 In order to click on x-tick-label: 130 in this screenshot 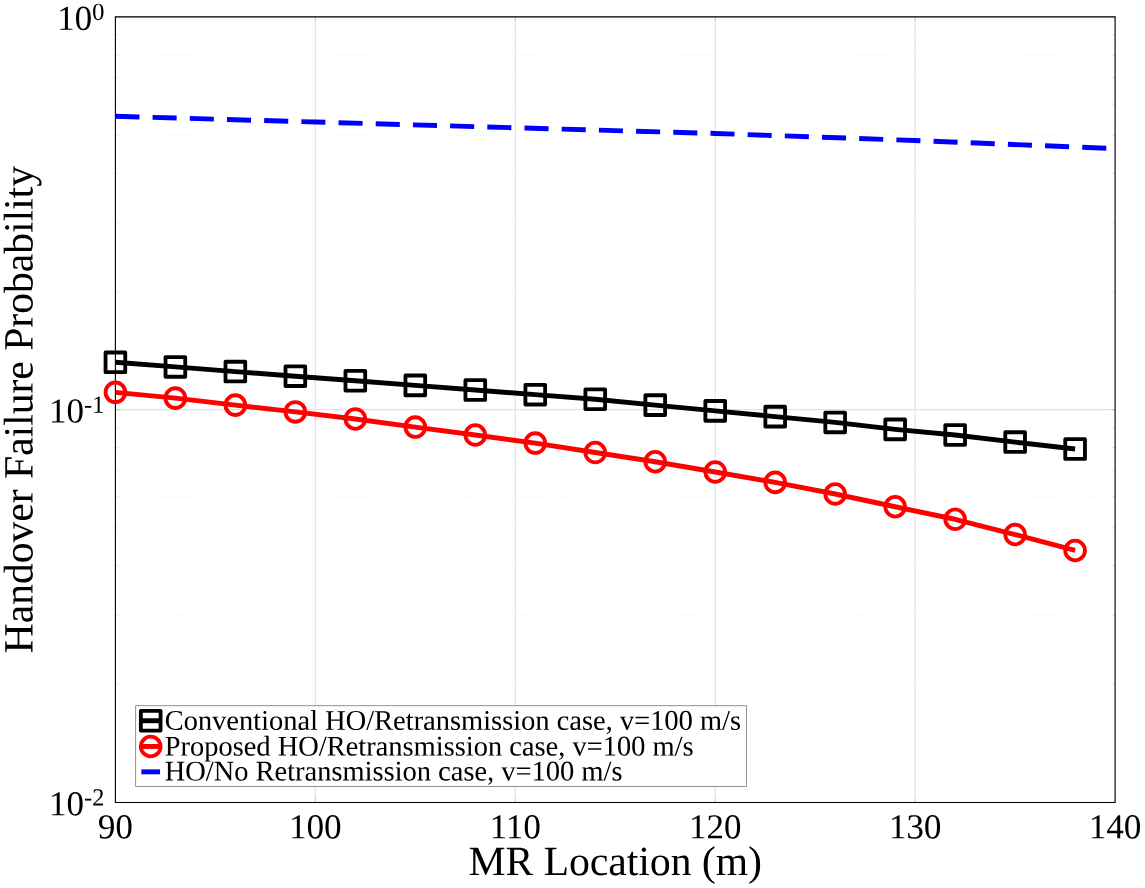, I will do `click(916, 827)`.